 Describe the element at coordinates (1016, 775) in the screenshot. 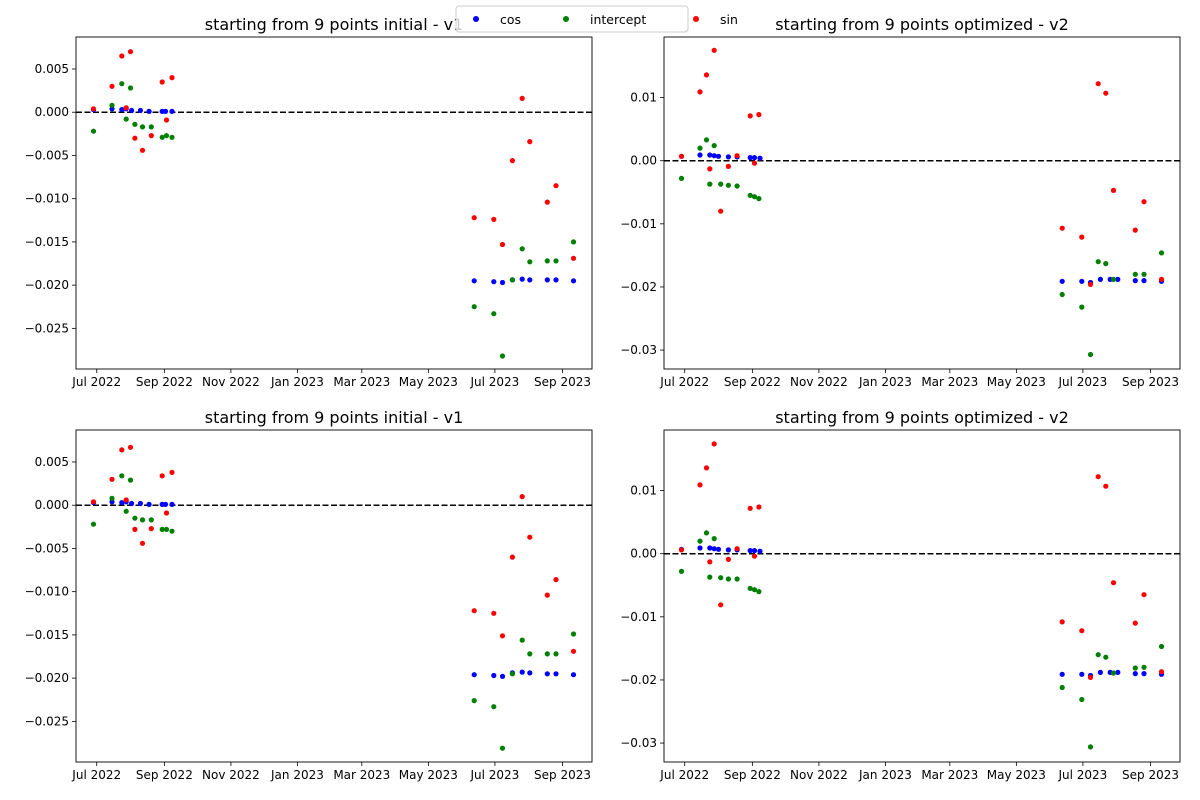

I see `x-tick-label: May 2023` at that location.